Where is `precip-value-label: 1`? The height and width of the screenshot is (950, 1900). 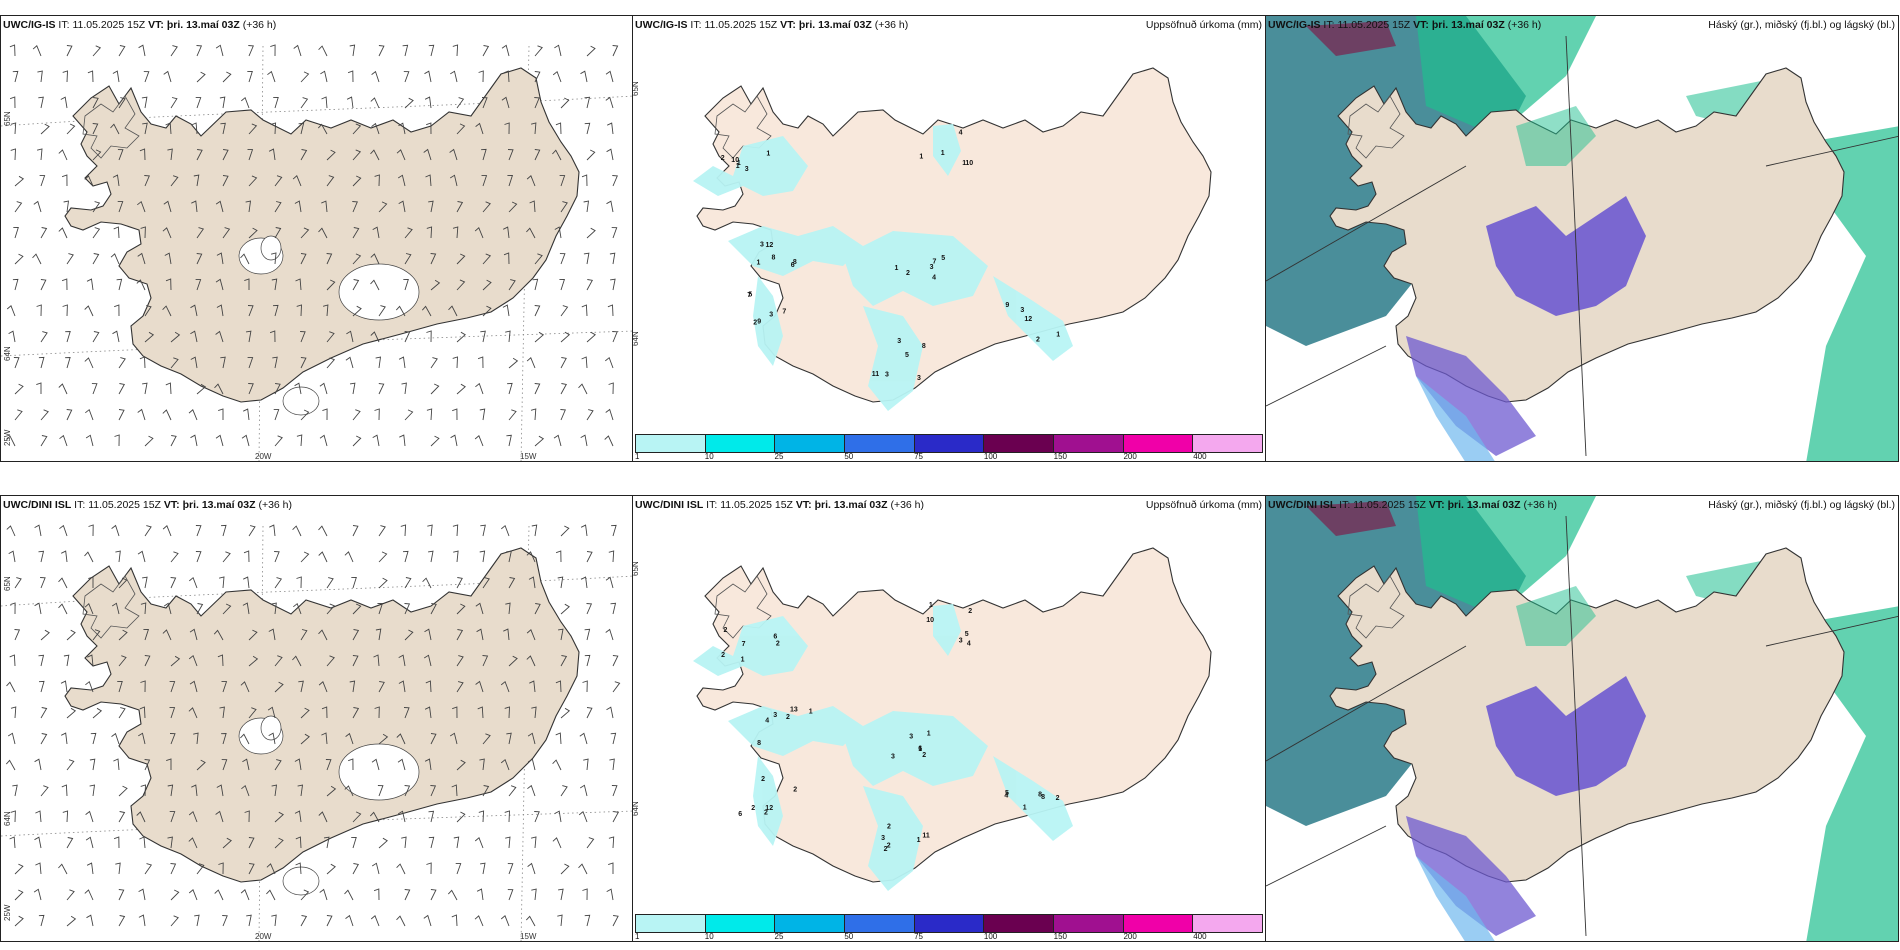
precip-value-label: 1 is located at coordinates (768, 154).